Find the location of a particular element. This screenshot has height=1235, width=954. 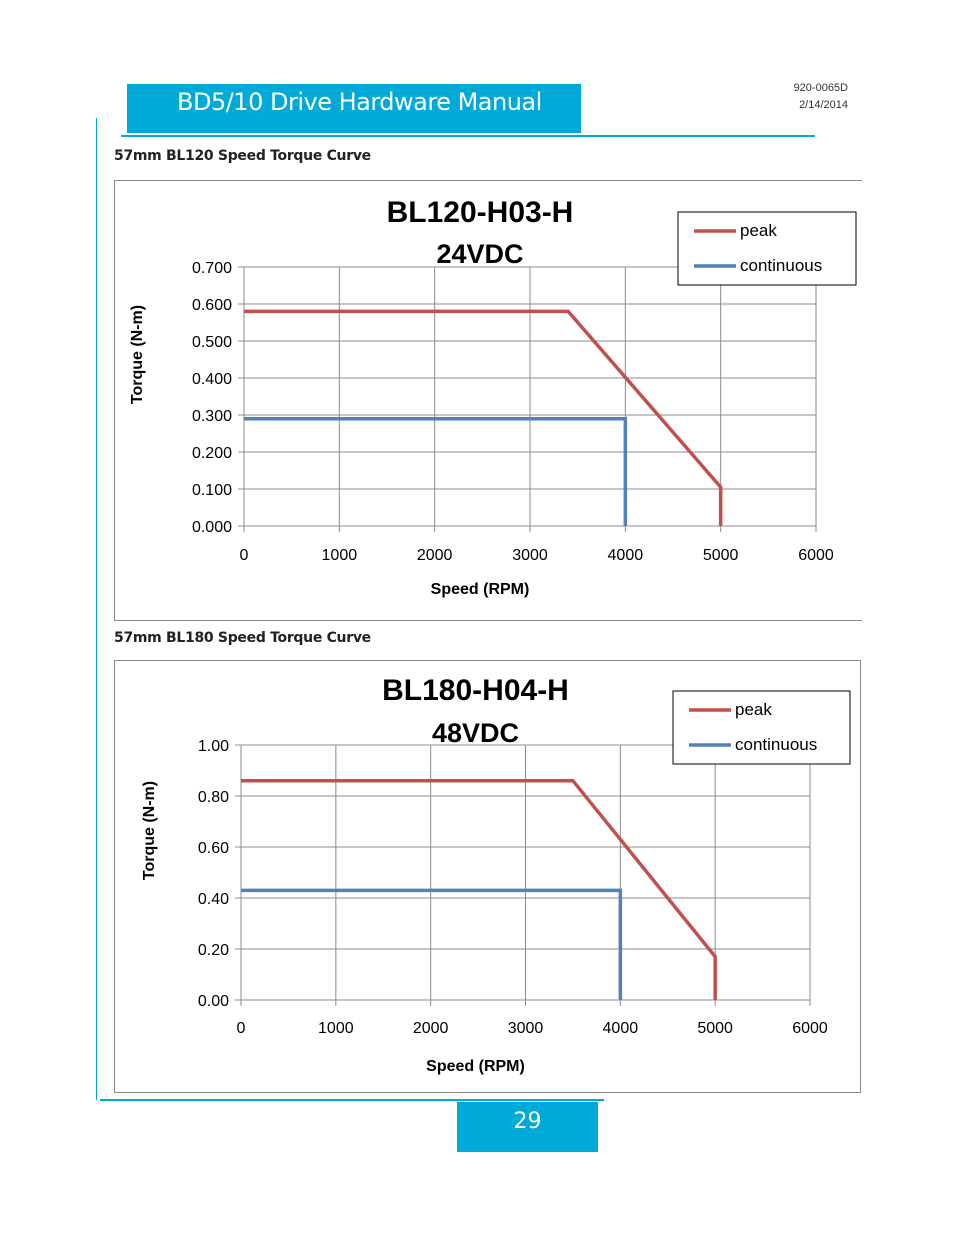

chart-title: BL120-H03-H is located at coordinates (480, 212).